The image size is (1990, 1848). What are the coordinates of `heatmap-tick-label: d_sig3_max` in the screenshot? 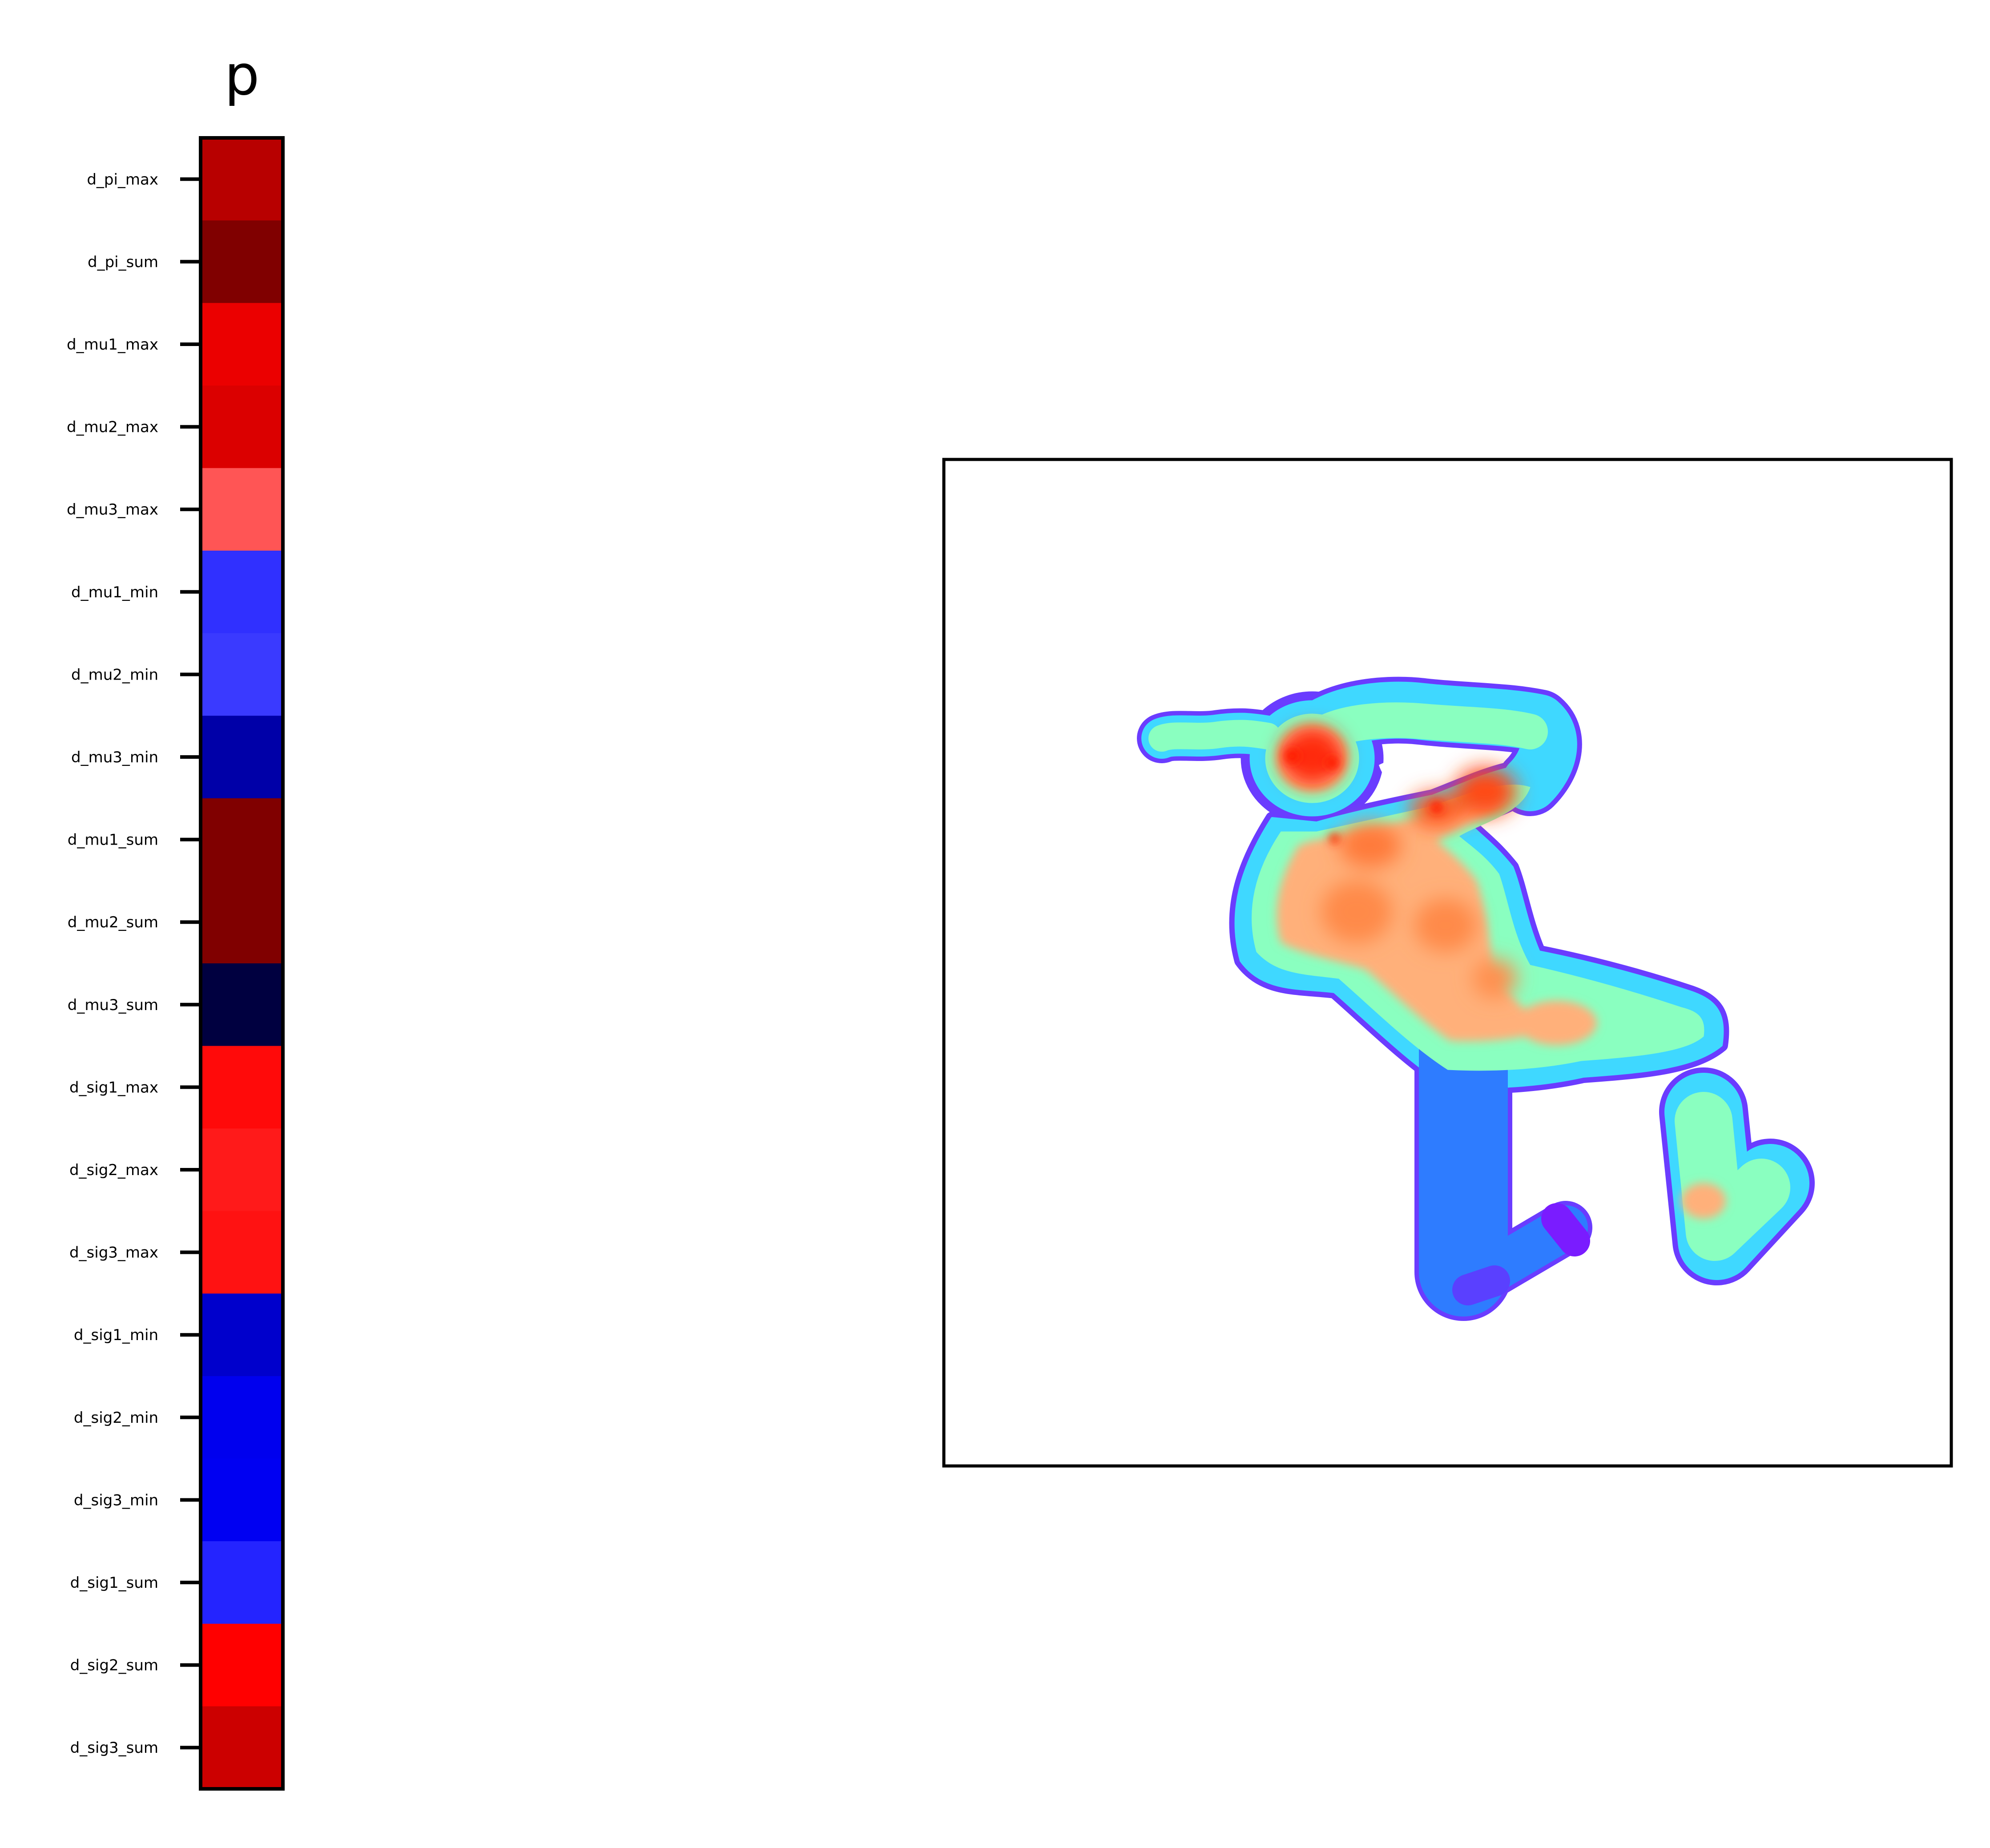 It's located at (113, 1253).